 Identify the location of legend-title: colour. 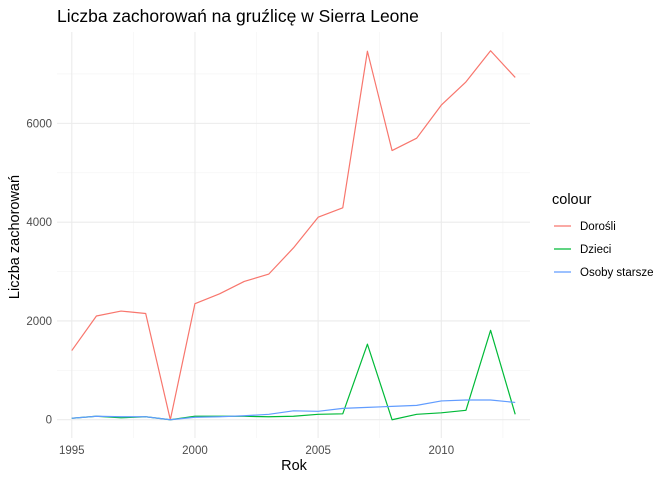
(572, 200).